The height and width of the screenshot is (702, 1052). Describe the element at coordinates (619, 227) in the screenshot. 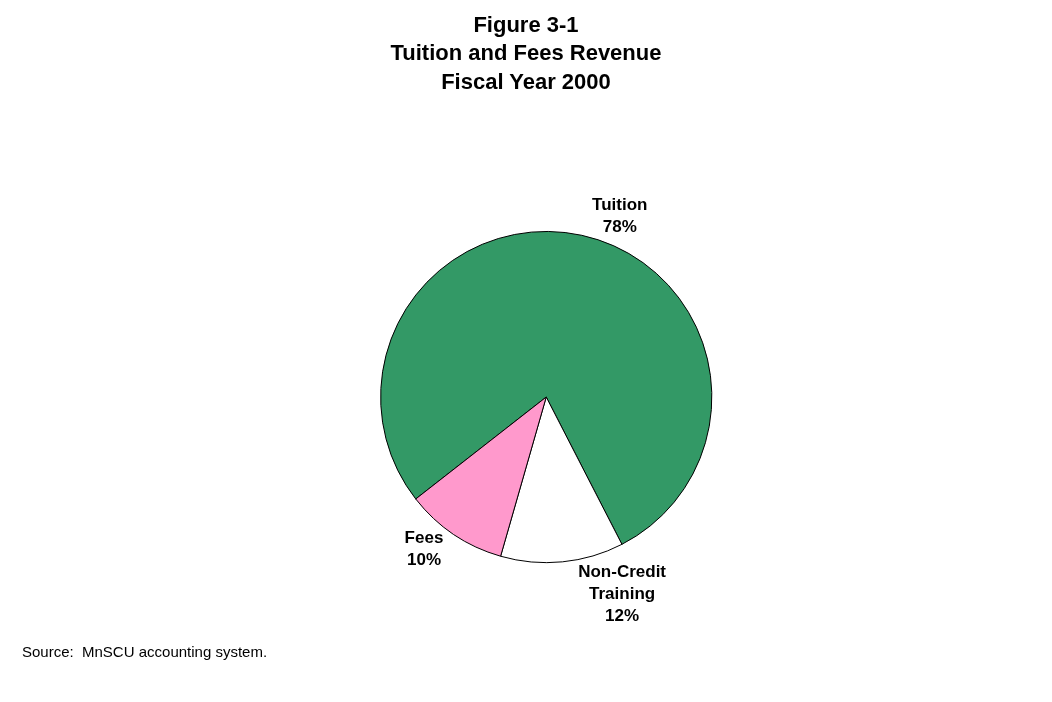

I see `data-label: 78%` at that location.